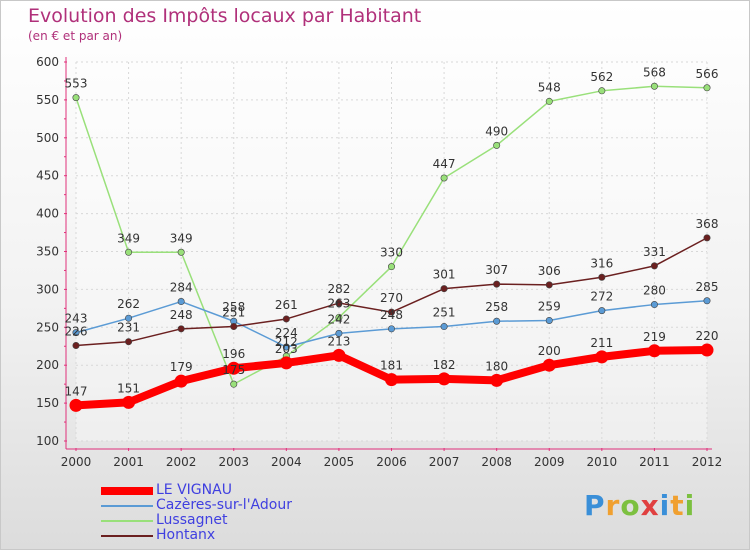 The width and height of the screenshot is (750, 550). I want to click on data-label-lussagnet: 330, so click(391, 253).